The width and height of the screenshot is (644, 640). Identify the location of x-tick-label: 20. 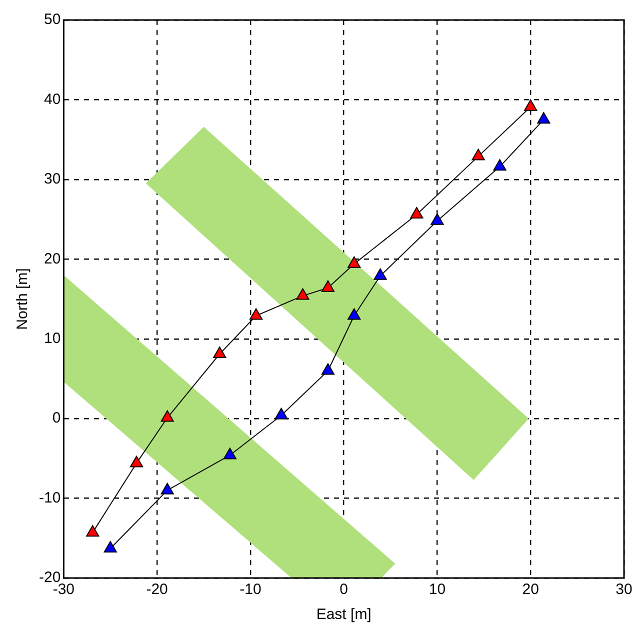
(530, 589).